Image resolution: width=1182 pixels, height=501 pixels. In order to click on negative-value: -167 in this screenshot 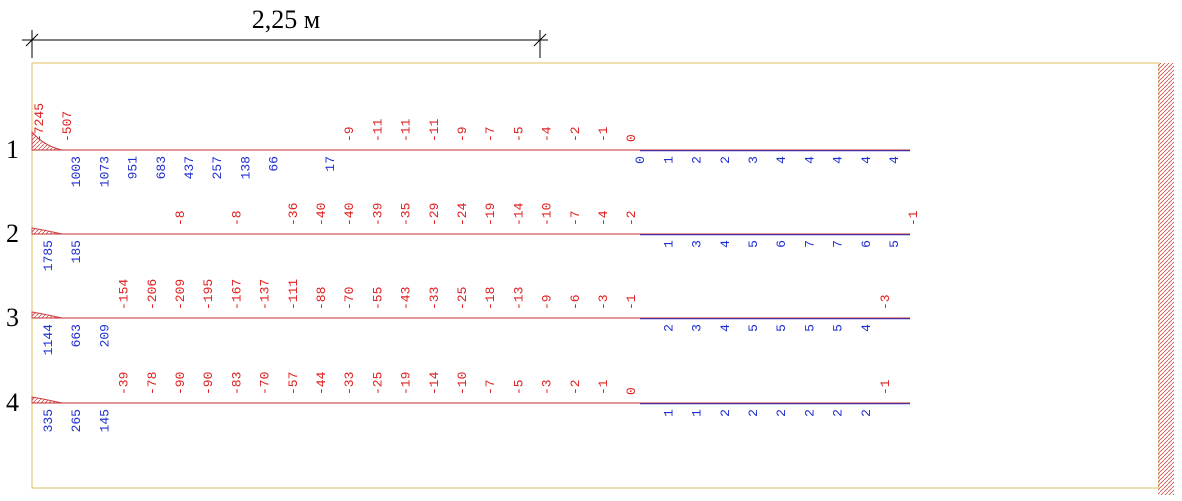, I will do `click(236, 294)`.